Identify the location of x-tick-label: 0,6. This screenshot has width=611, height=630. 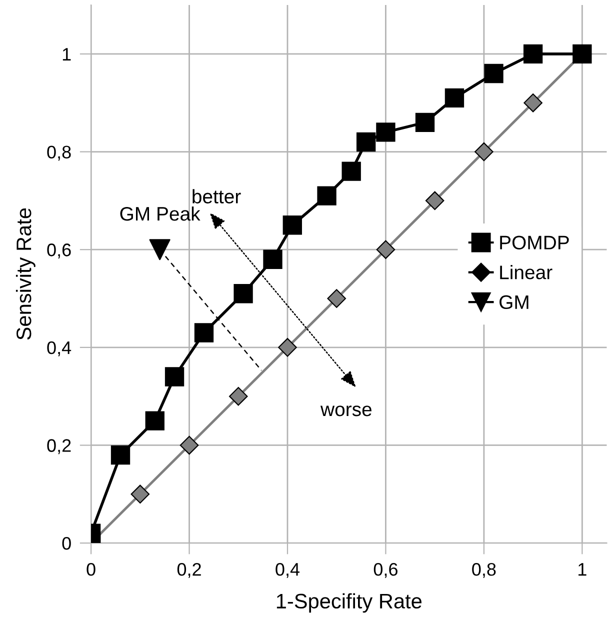
(386, 570).